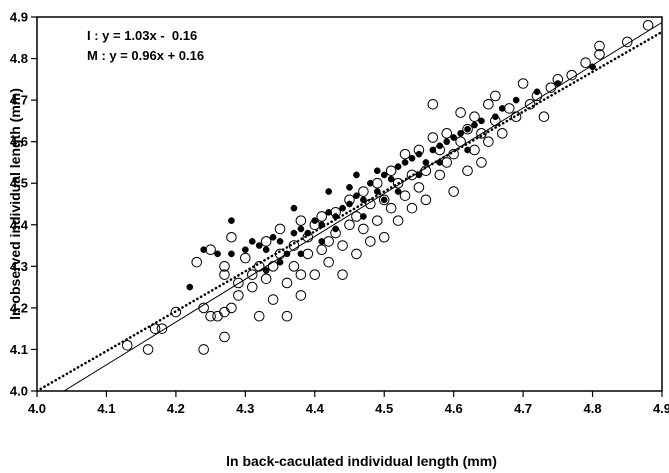 The width and height of the screenshot is (669, 473). I want to click on y-axis: 4.0 4.1 4.2 4.3 4.4 4.5 4.6 4.7 4.8 4.9, so click(23, 204).